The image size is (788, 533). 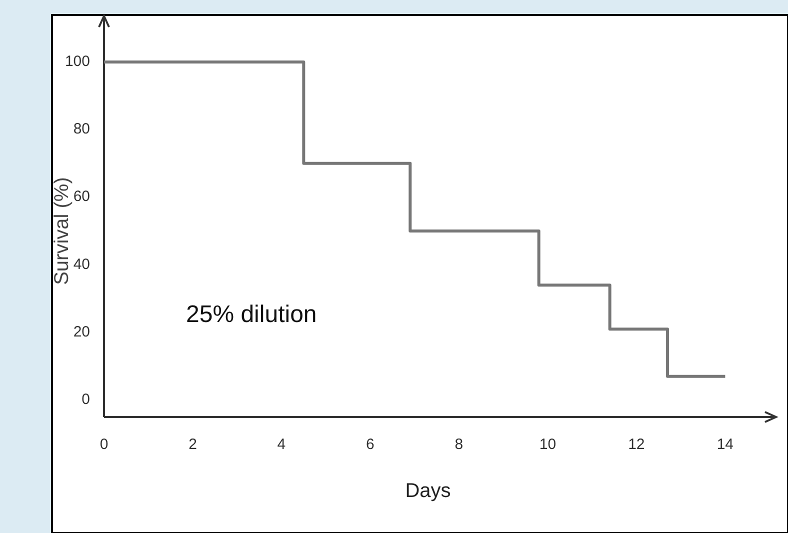 I want to click on y-tick-label: 20, so click(x=81, y=331).